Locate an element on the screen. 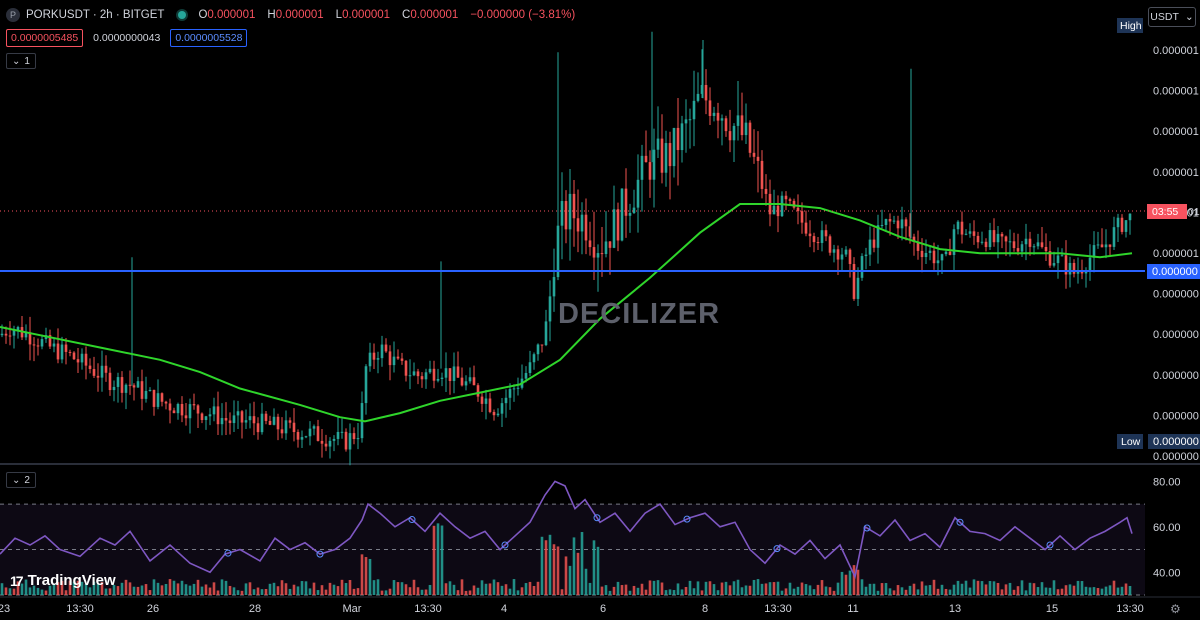 The image size is (1200, 620). gear-icon: ⚙ is located at coordinates (1175, 609).